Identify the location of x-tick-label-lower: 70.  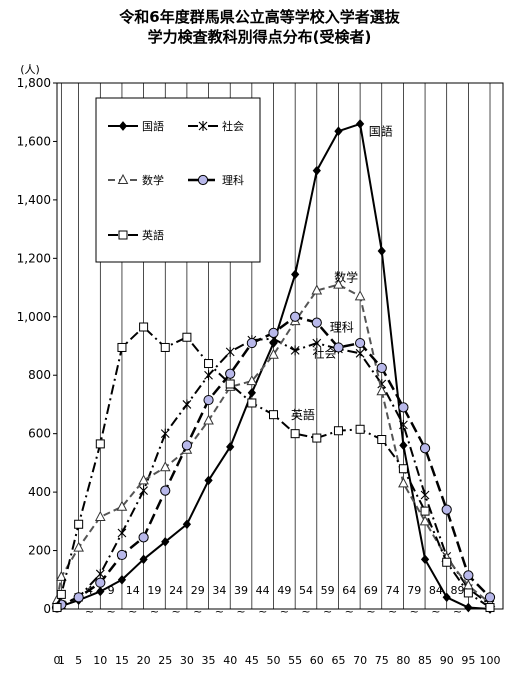
(360, 660).